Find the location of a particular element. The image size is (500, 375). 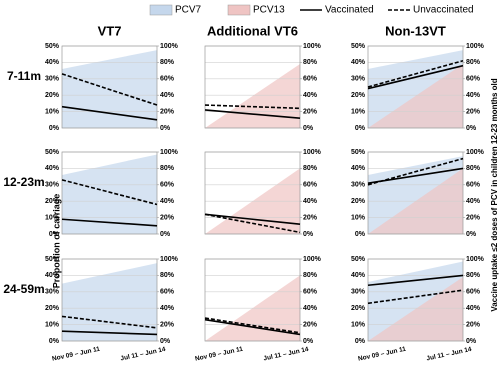

pcv7-area is located at coordinates (109, 194).